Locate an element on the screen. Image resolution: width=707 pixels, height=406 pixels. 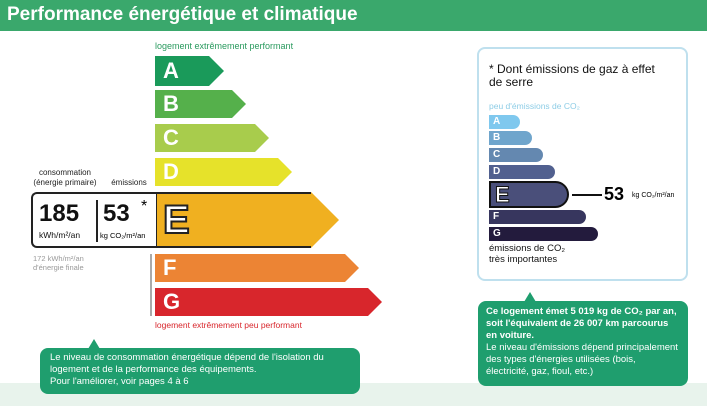
climate-bottom-label-2: très importantes is located at coordinates (523, 259).